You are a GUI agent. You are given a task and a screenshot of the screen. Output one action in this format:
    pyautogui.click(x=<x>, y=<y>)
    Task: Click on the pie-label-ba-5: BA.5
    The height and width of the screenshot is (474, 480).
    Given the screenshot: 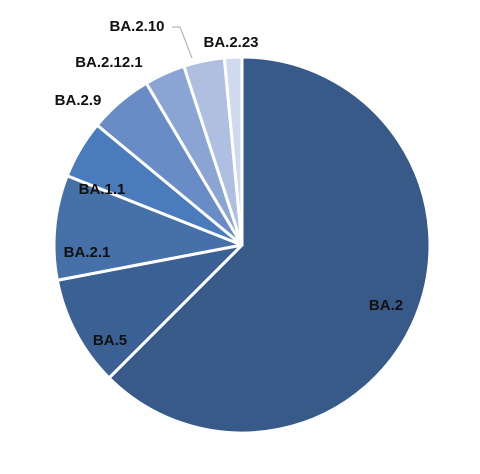 What is the action you would take?
    pyautogui.click(x=110, y=340)
    